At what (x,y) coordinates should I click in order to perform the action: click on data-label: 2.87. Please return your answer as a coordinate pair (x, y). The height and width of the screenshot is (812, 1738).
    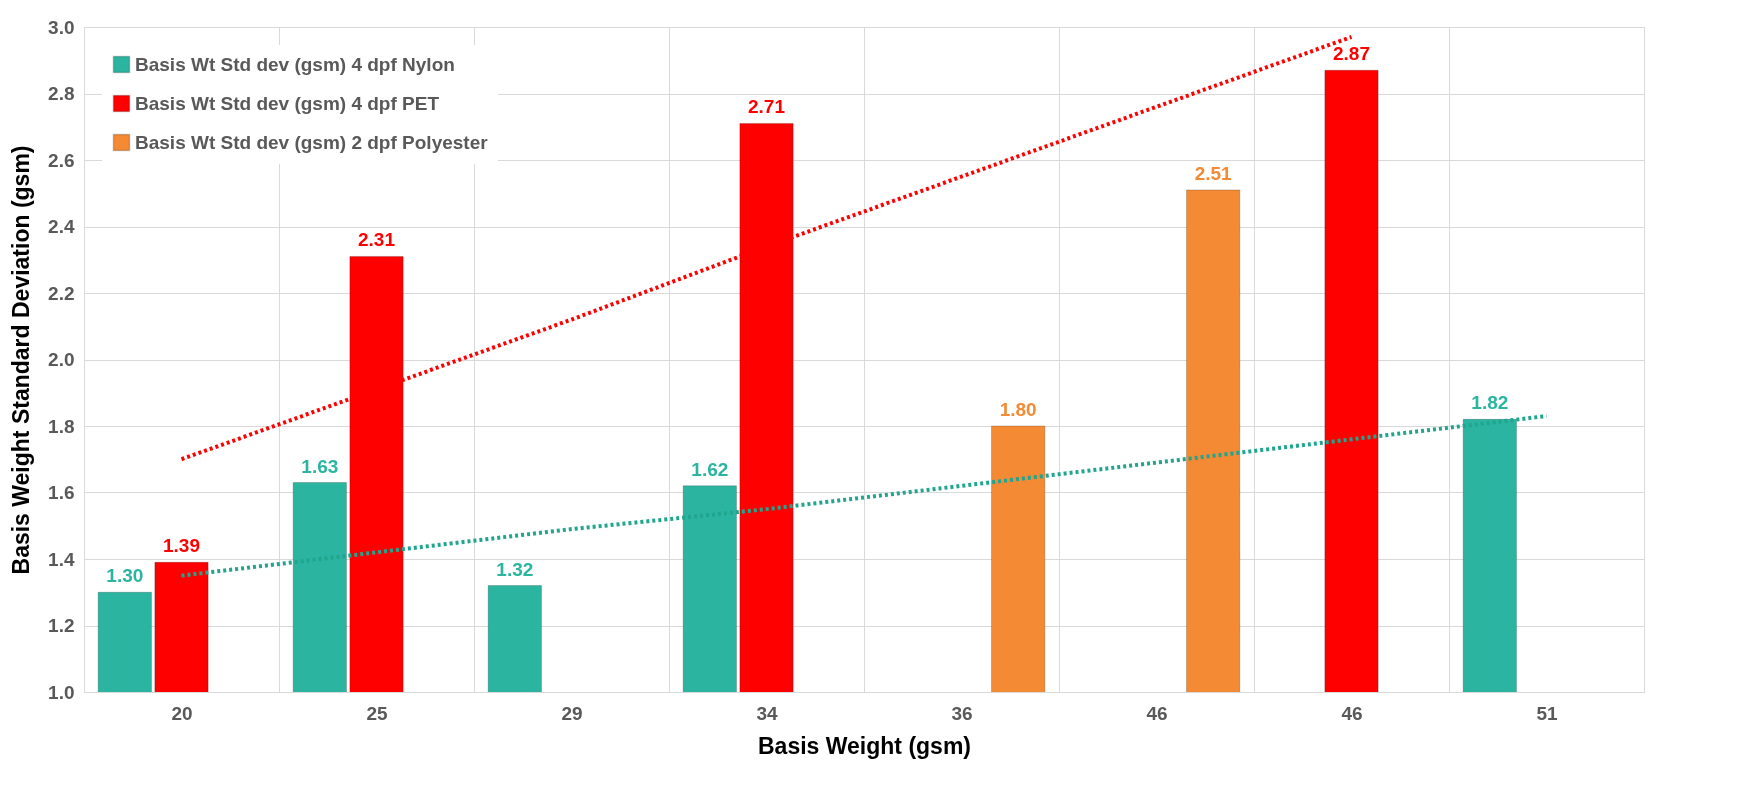
    Looking at the image, I should click on (1351, 54).